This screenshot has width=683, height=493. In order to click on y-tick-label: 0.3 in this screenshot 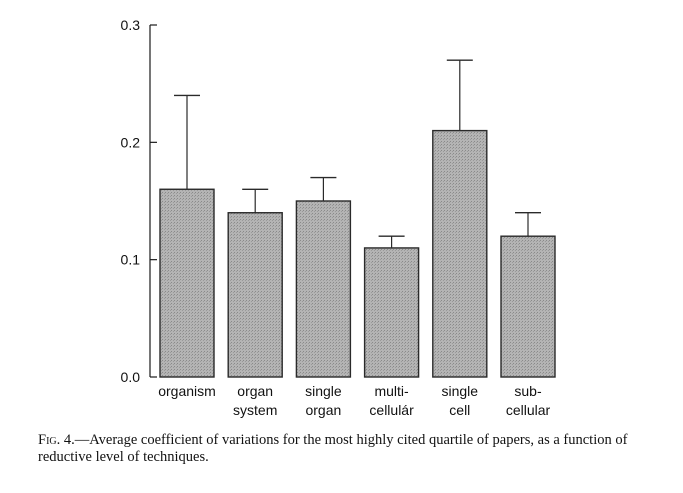, I will do `click(131, 25)`.